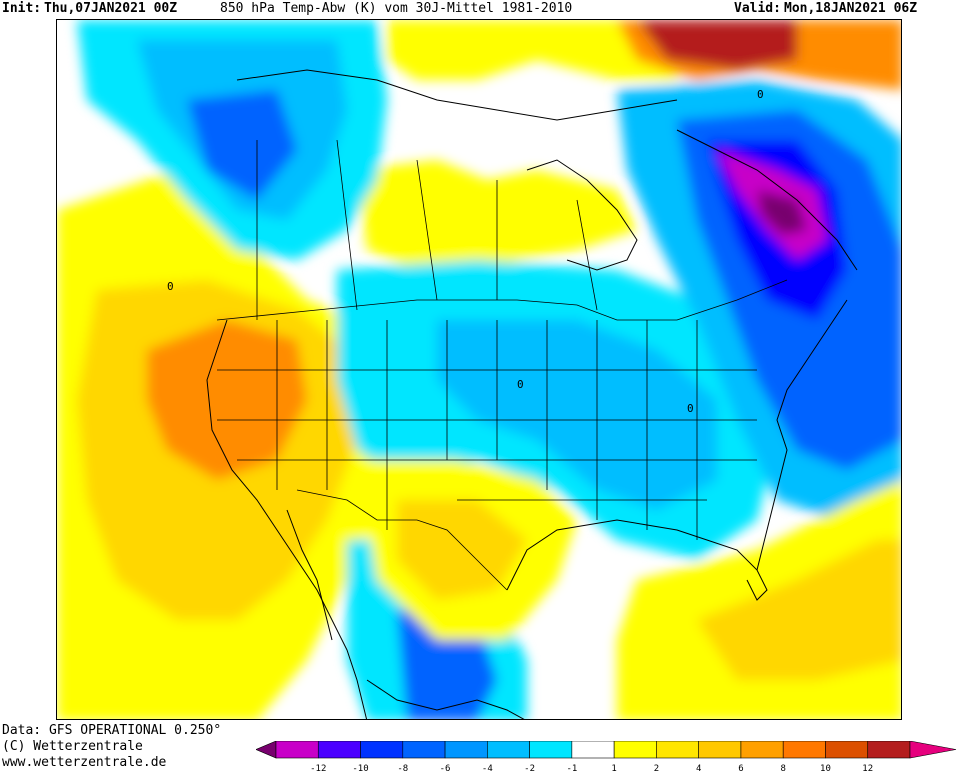 This screenshot has width=958, height=778. Describe the element at coordinates (445, 699) in the screenshot. I see `coastline-mexico-south` at that location.